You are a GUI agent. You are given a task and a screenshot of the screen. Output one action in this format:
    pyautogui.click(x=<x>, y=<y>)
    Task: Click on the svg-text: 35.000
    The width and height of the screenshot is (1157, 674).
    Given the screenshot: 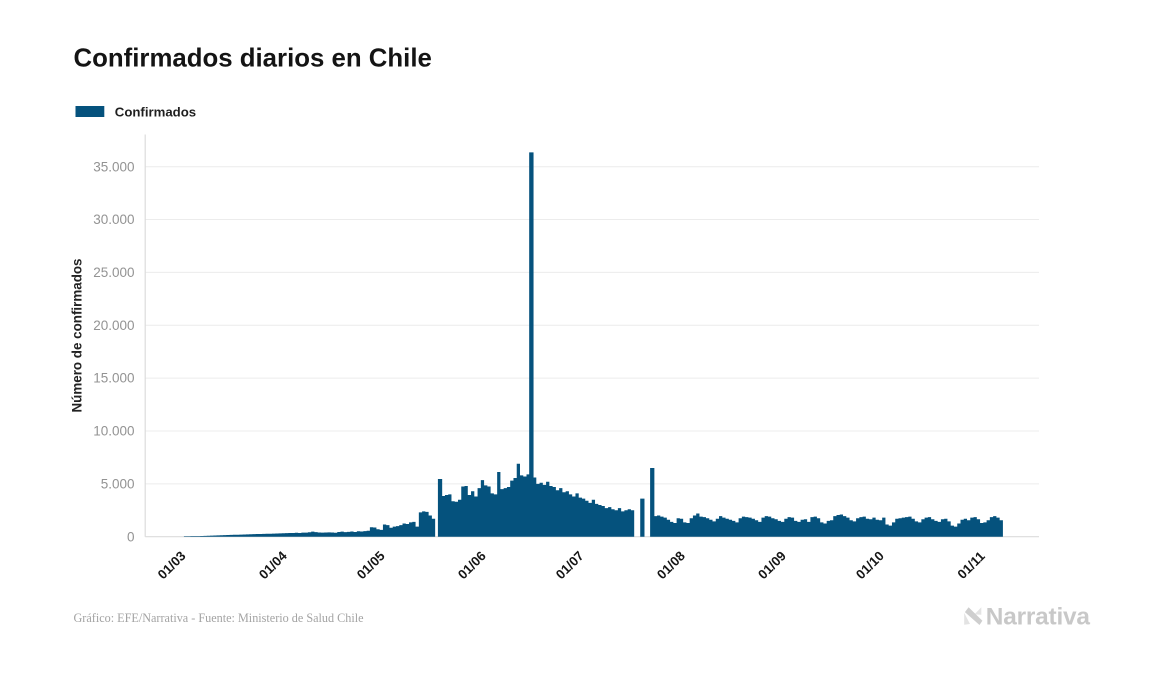 What is the action you would take?
    pyautogui.click(x=113, y=166)
    